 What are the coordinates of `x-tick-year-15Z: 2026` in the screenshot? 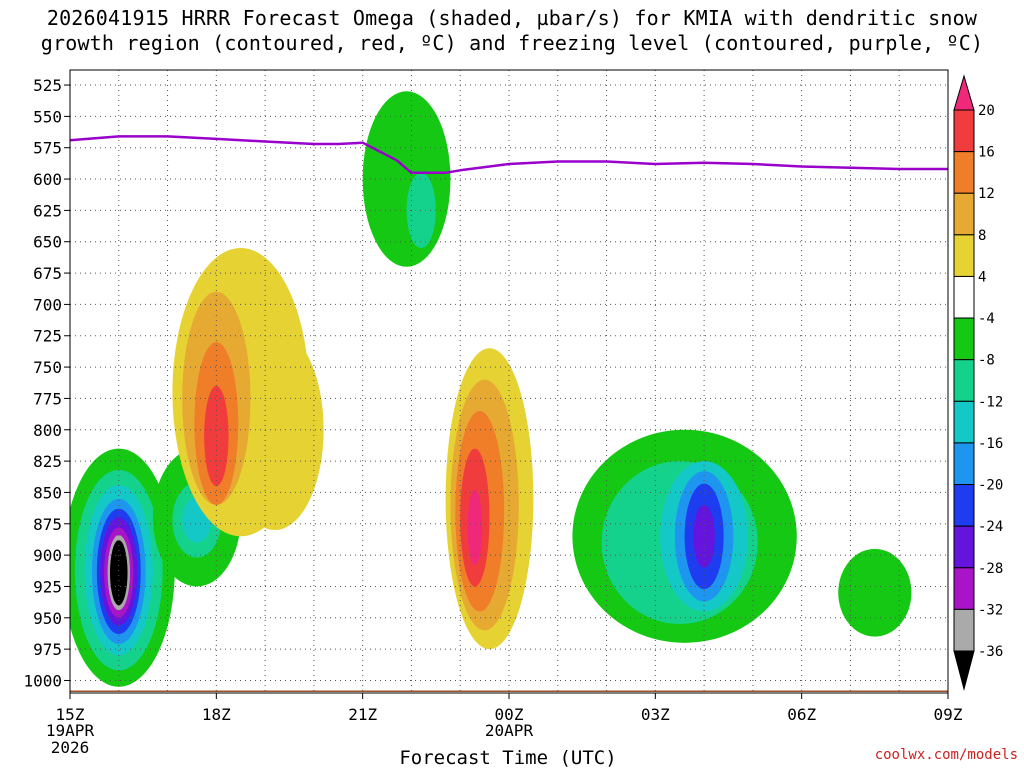 It's located at (70, 747).